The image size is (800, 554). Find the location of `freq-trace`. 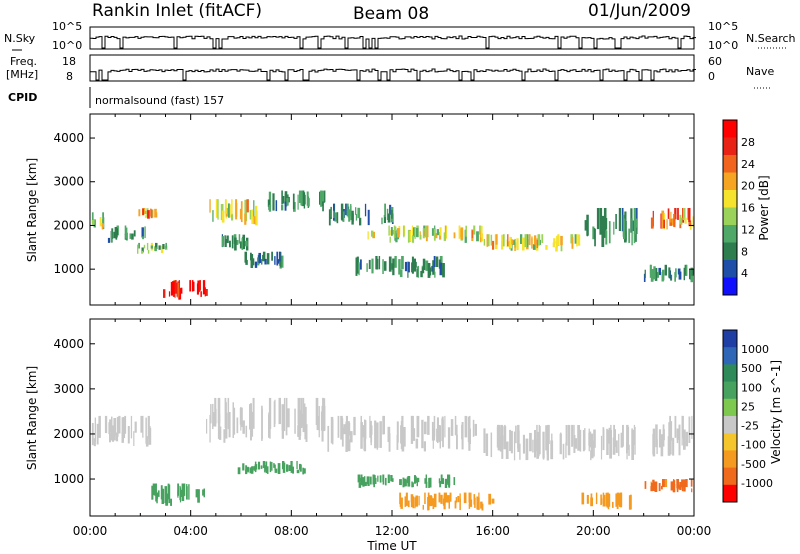

freq-trace is located at coordinates (392, 74).